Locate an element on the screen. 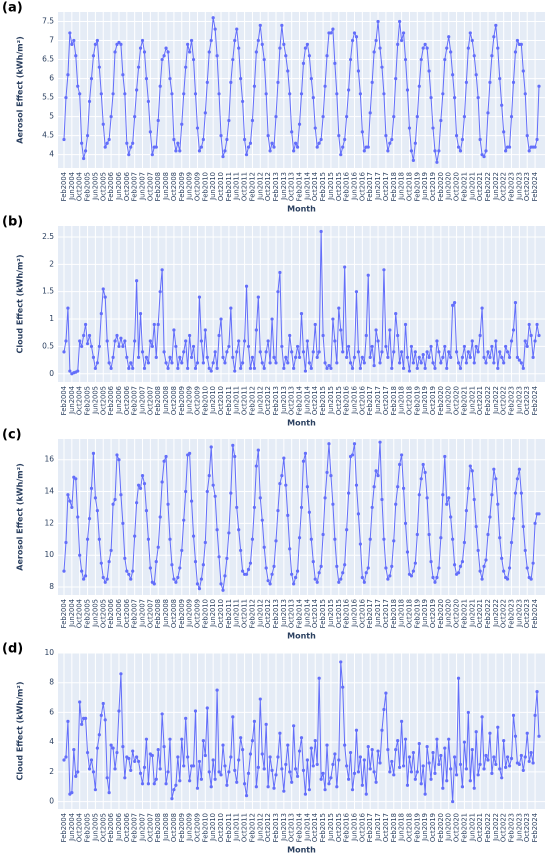  x-tick-label: Oct2018 is located at coordinates (409, 827).